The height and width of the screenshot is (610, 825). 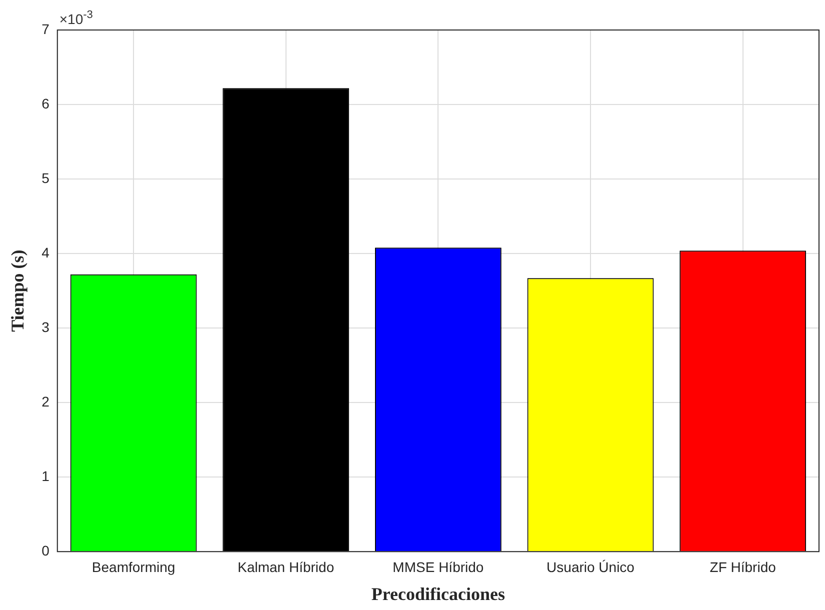 I want to click on y-tick-label: 2, so click(x=46, y=401).